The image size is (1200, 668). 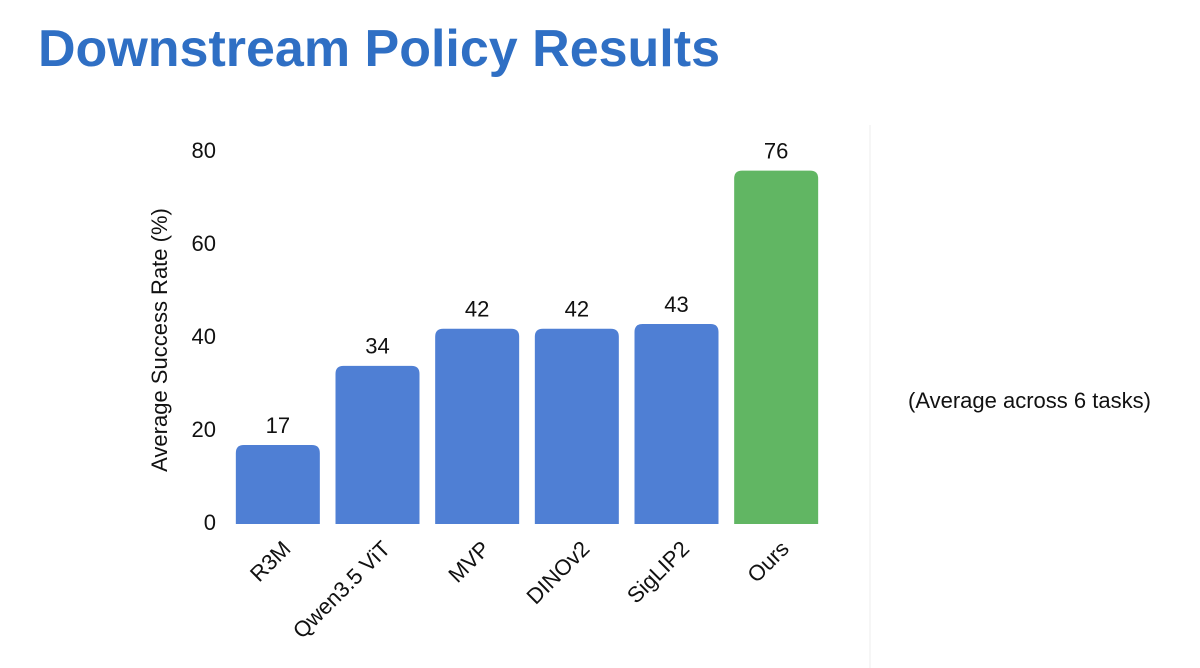 What do you see at coordinates (204, 150) in the screenshot?
I see `y-tick-label: 80` at bounding box center [204, 150].